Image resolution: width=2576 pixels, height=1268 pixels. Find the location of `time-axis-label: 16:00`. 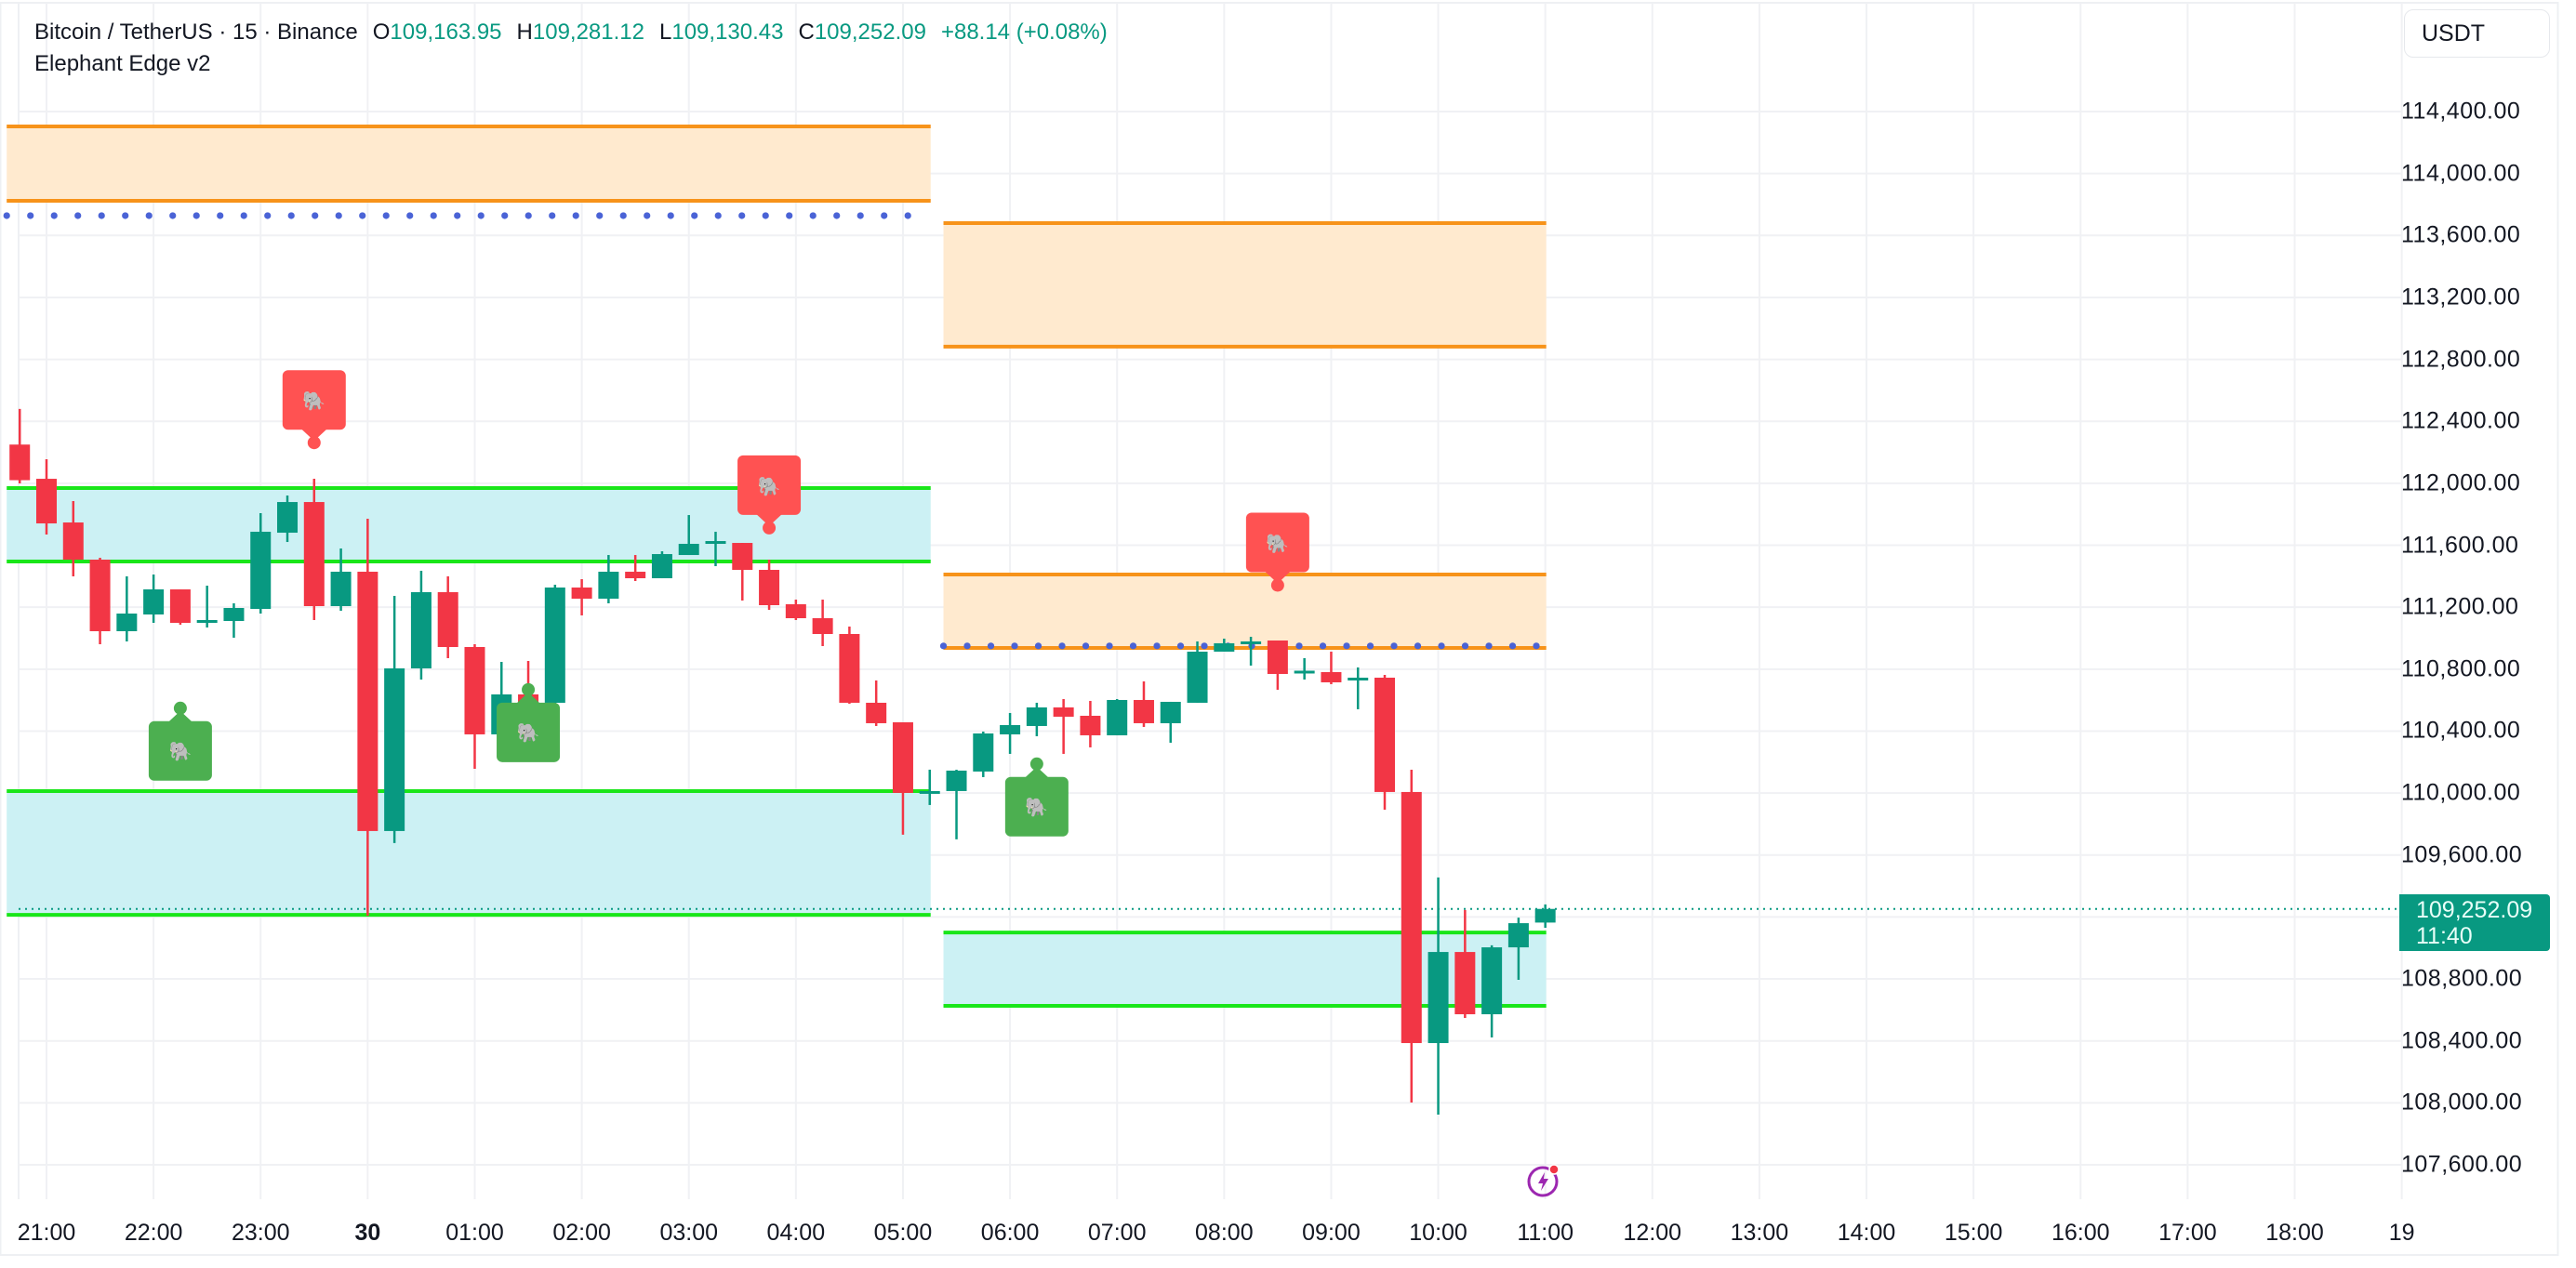

time-axis-label: 16:00 is located at coordinates (2080, 1233).